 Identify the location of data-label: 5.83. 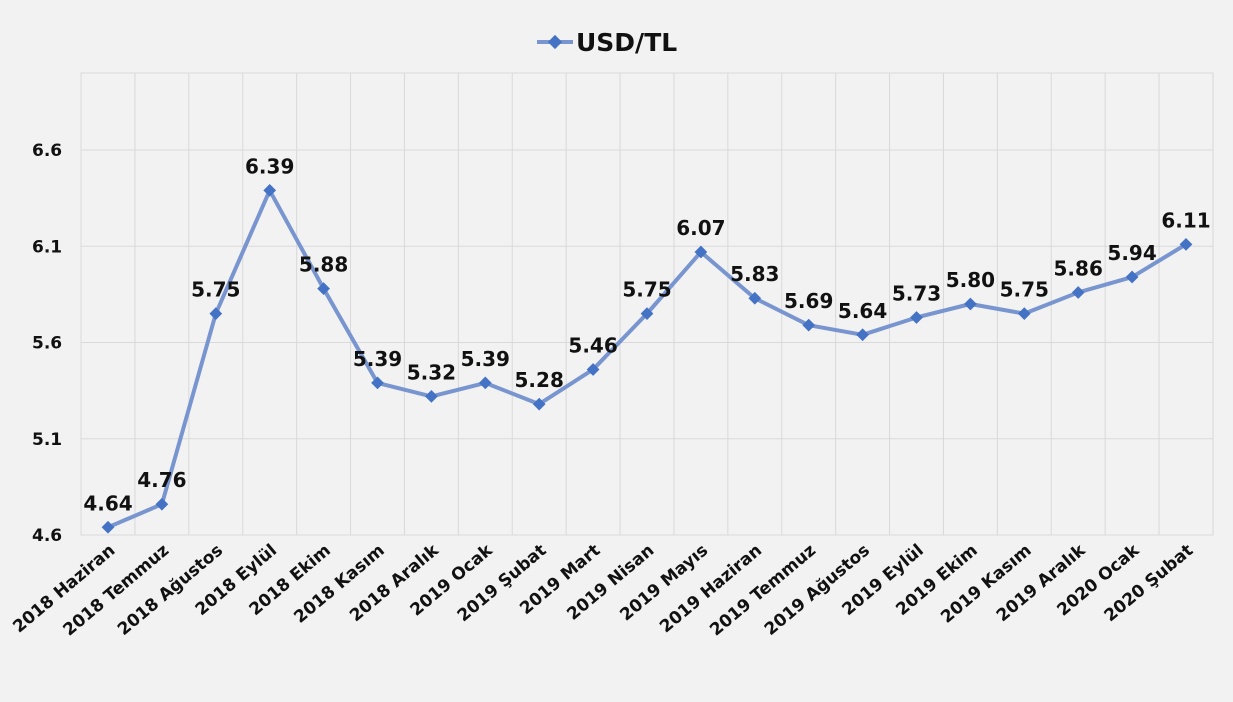
(754, 274).